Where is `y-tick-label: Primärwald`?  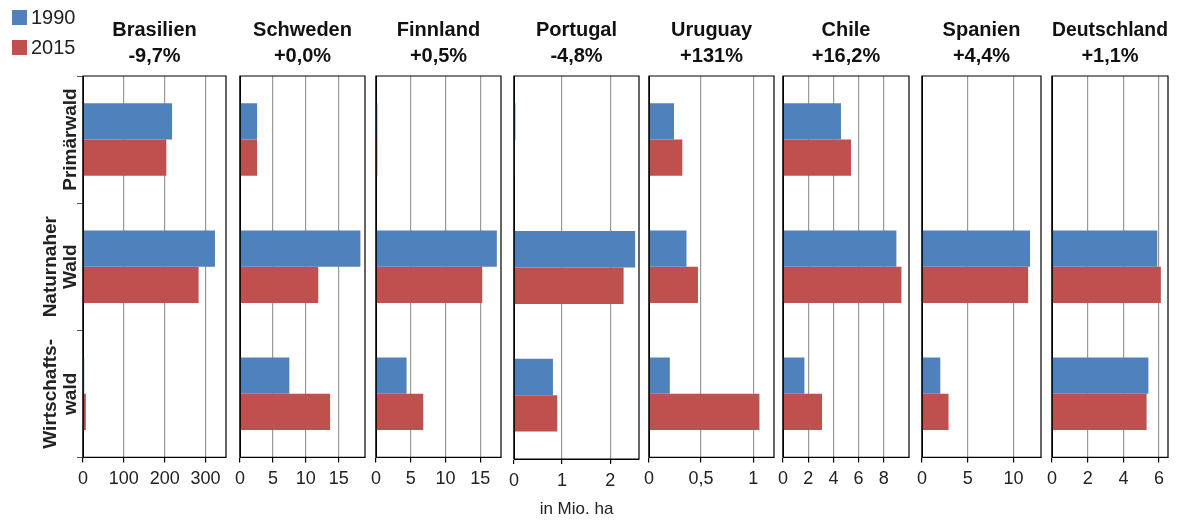
y-tick-label: Primärwald is located at coordinates (70, 139).